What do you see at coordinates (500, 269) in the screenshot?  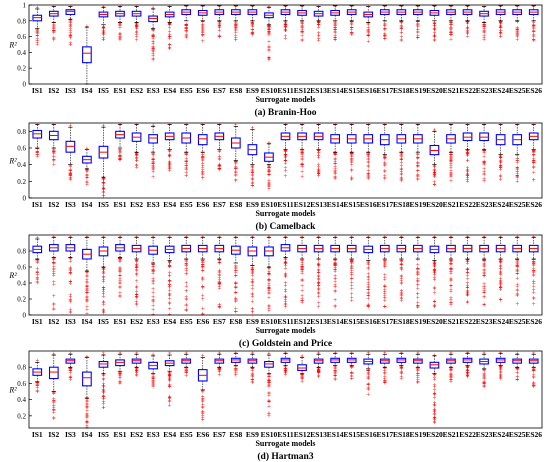 I see `box-ES24: ++++++++++++++++++++++++++++++` at bounding box center [500, 269].